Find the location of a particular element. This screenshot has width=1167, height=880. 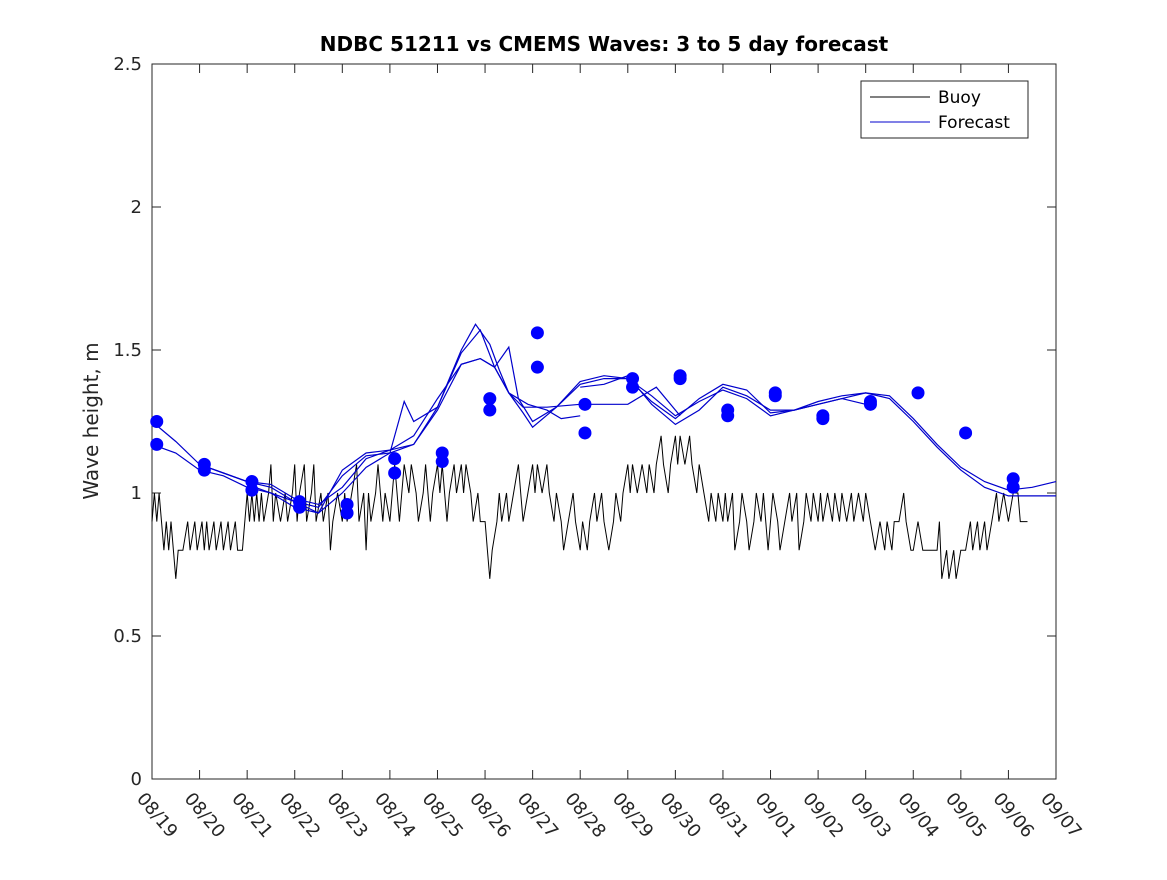

buoy-series-line is located at coordinates (589, 507).